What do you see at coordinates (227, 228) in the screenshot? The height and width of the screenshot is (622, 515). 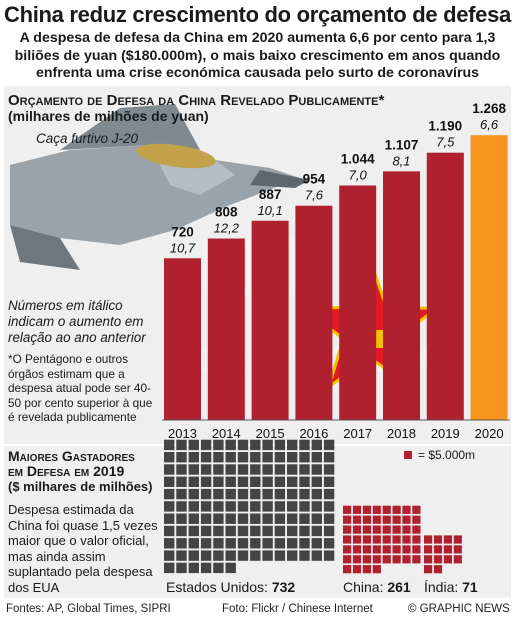 I see `growth-label-2014: 12,2` at bounding box center [227, 228].